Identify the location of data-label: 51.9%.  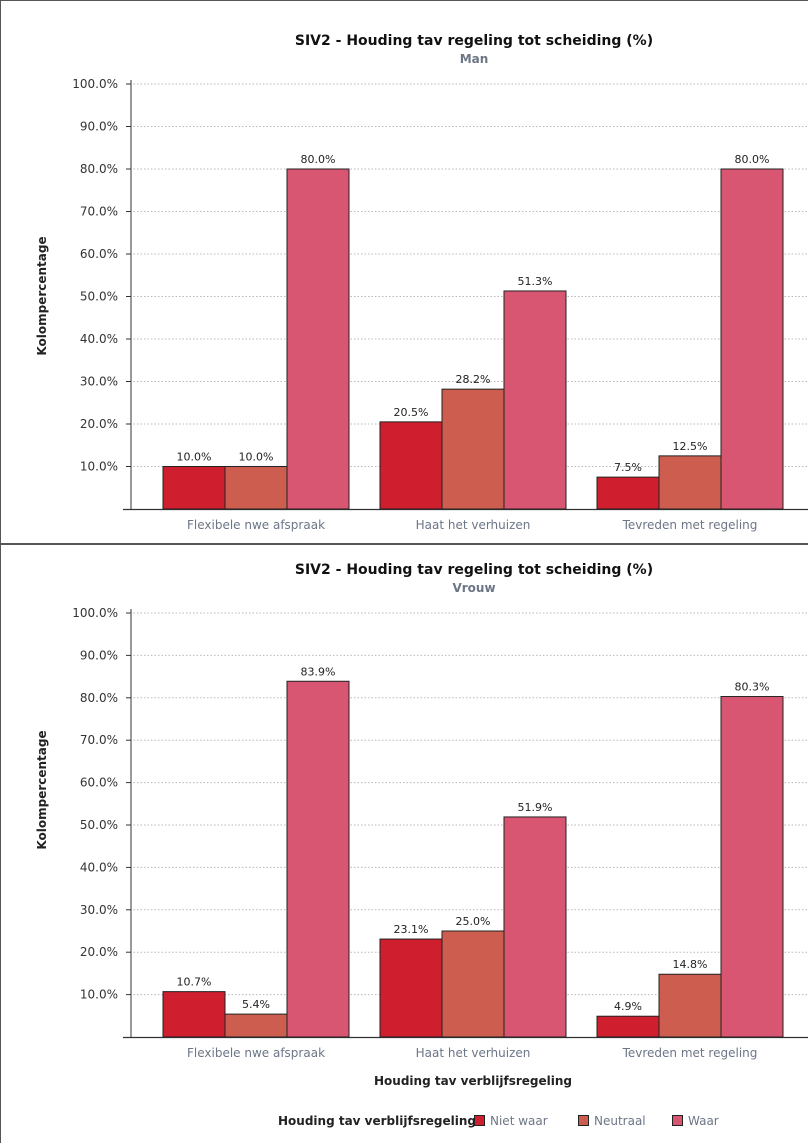
(535, 807).